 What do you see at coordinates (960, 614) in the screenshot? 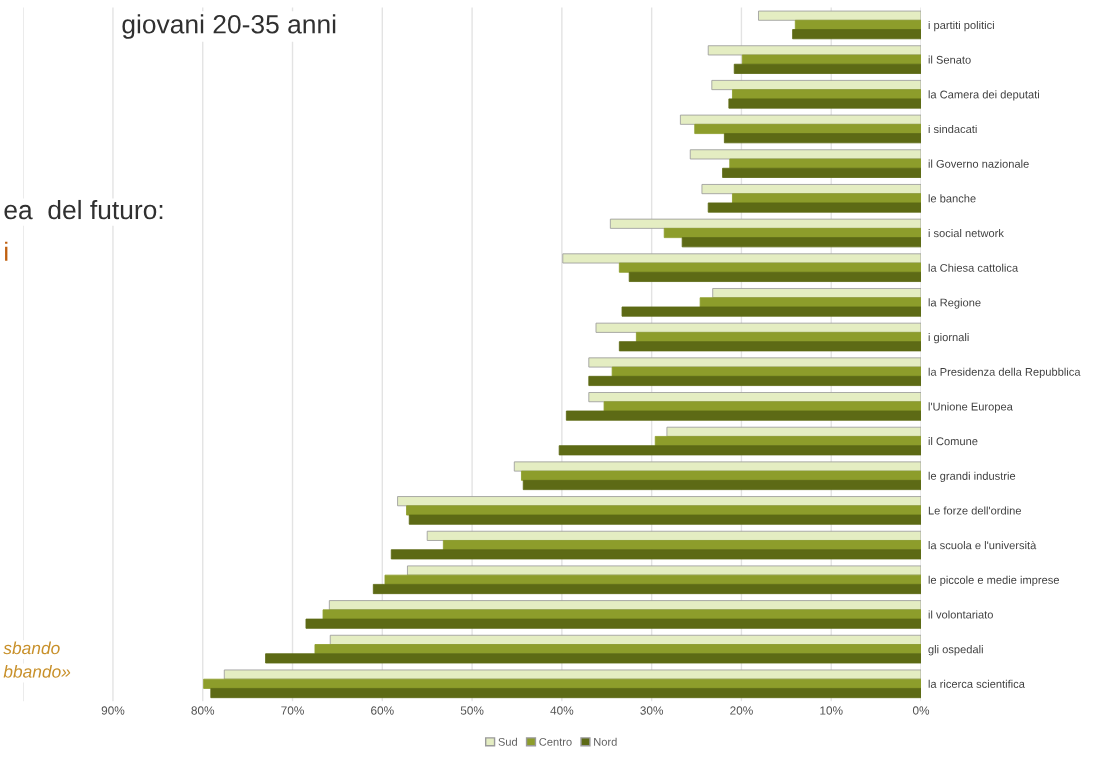
I see `y-tick-label: il volontariato` at bounding box center [960, 614].